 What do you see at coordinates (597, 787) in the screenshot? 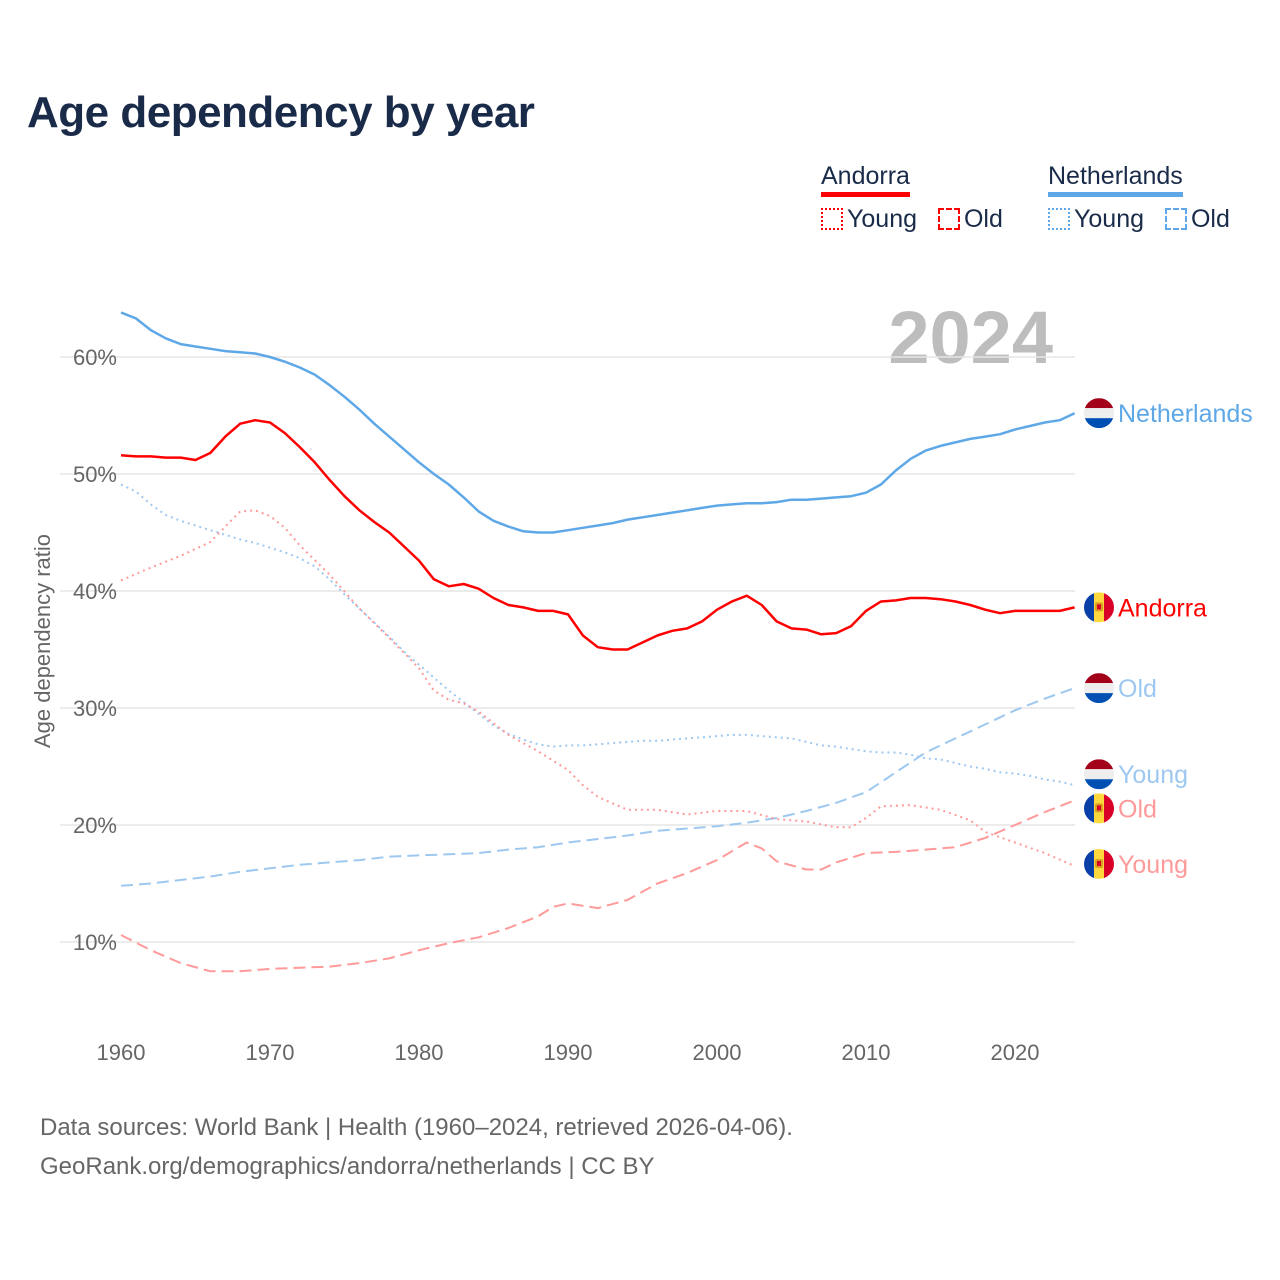
I see `series-line-netherlands-old` at bounding box center [597, 787].